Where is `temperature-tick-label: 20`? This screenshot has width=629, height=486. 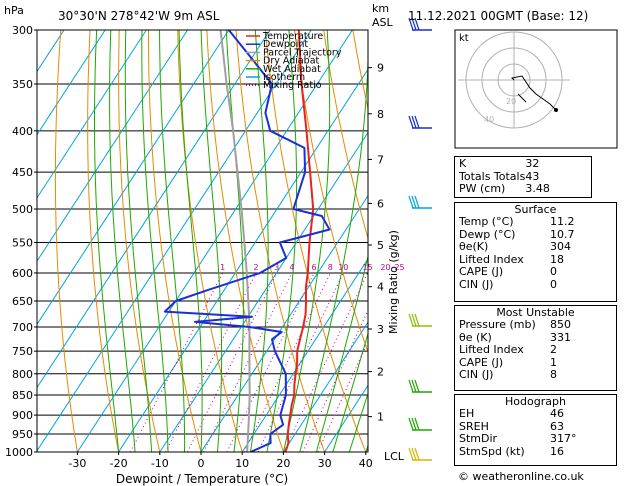
temperature-tick-label: 20 is located at coordinates (283, 463).